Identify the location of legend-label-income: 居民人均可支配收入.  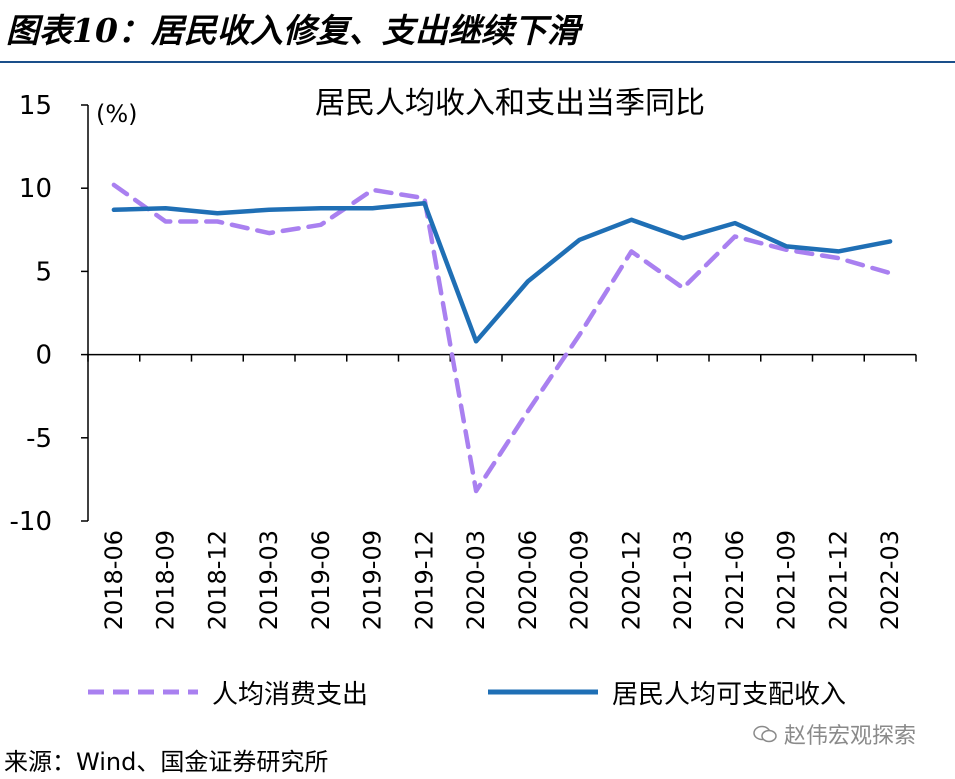
(729, 694).